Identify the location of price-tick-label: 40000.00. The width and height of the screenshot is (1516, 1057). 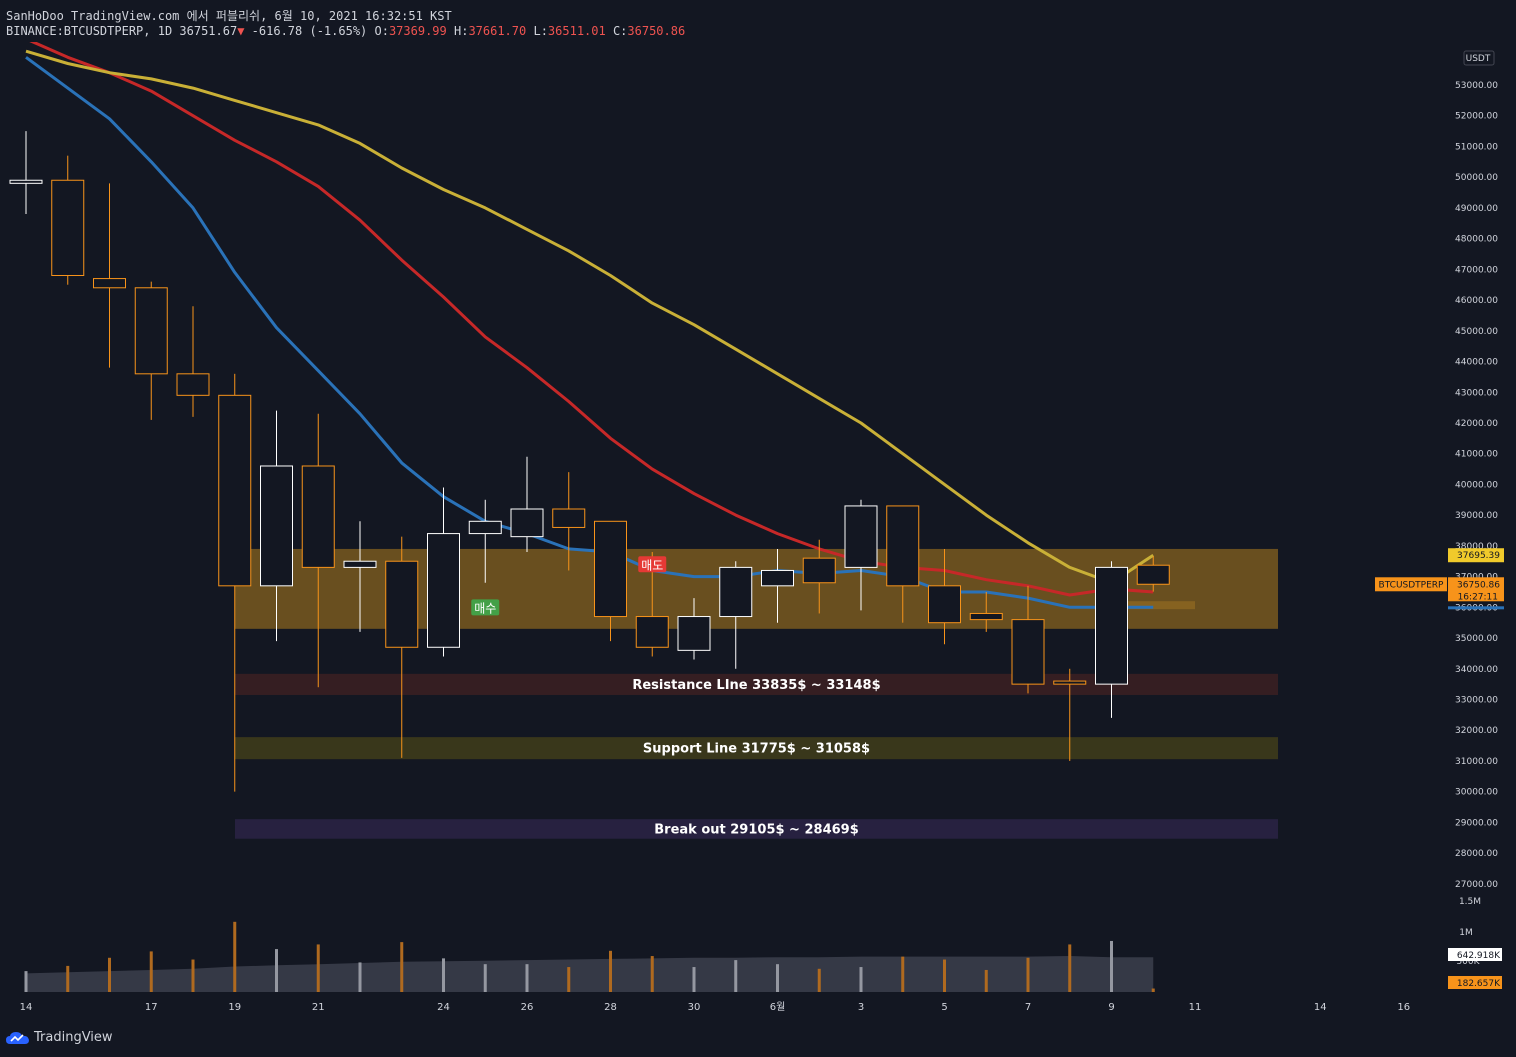
(1476, 485).